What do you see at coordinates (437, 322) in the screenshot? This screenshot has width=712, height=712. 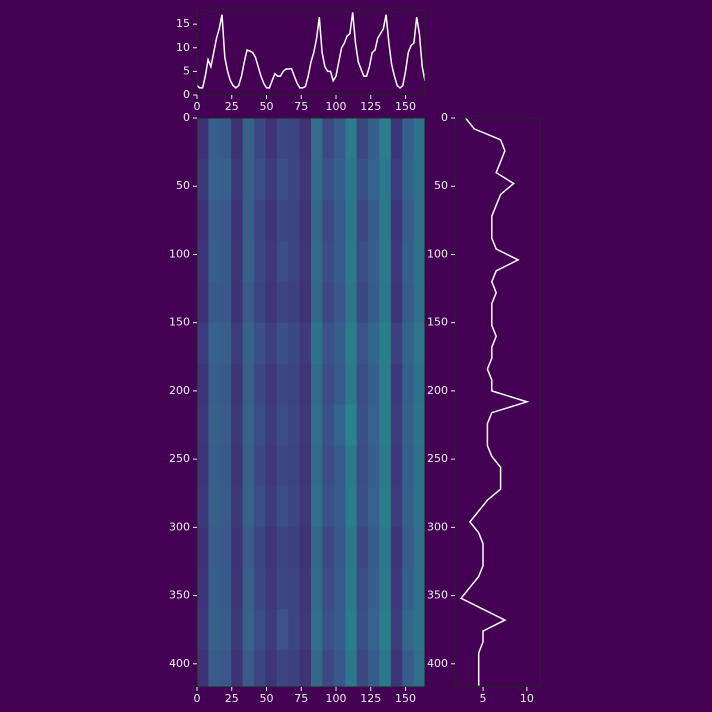 I see `y-tick-label: 150` at bounding box center [437, 322].